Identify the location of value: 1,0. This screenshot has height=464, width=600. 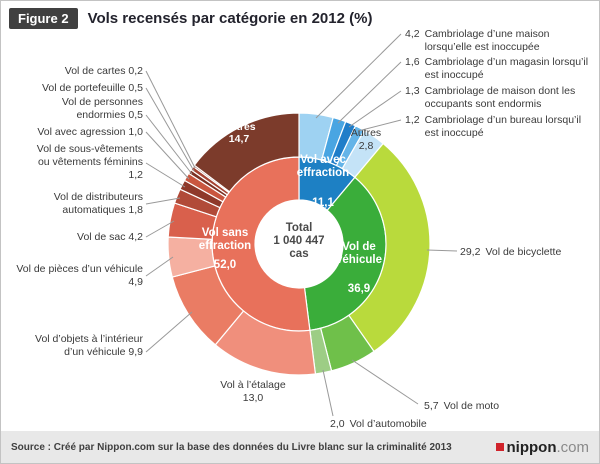
(135, 132).